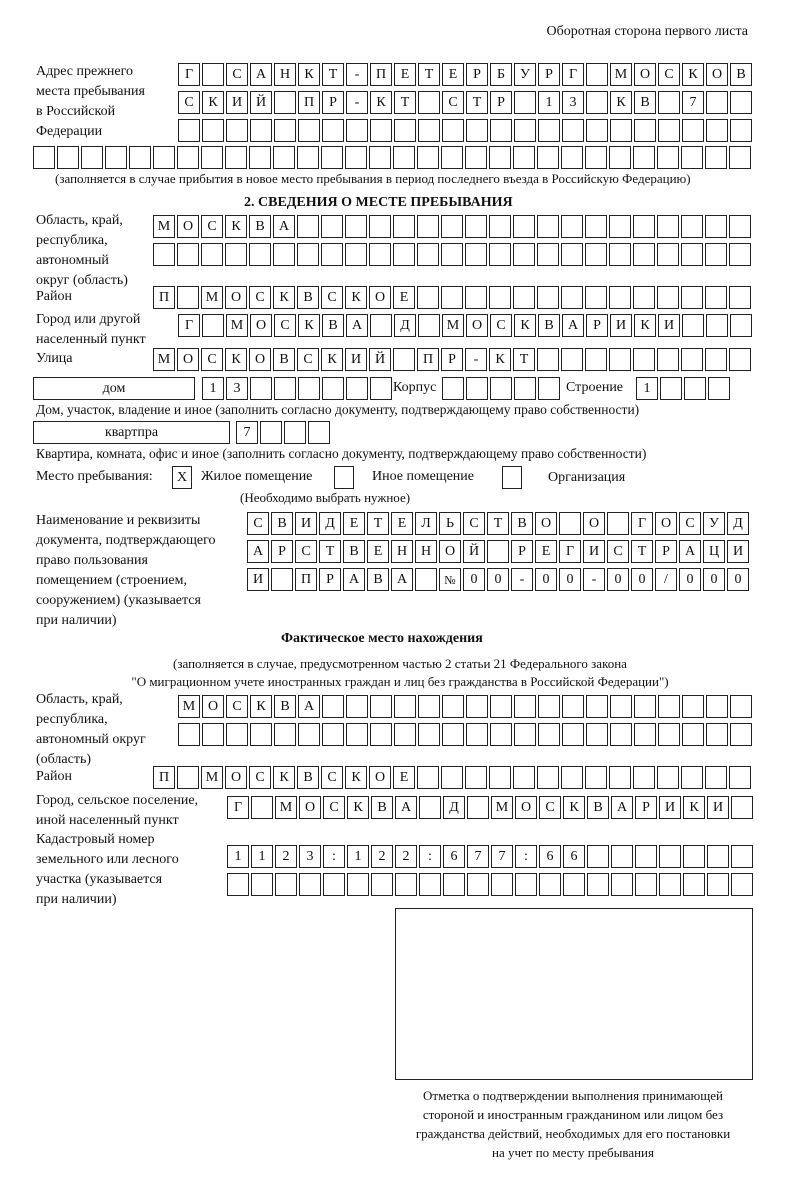 The height and width of the screenshot is (1180, 800). What do you see at coordinates (382, 856) in the screenshot?
I see `char-cell: 2` at bounding box center [382, 856].